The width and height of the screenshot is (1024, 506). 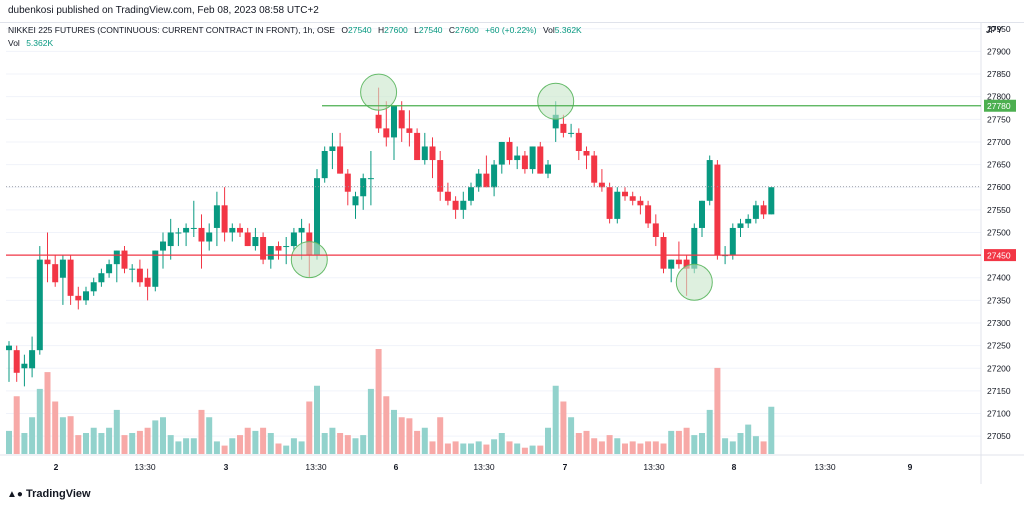 What do you see at coordinates (999, 391) in the screenshot?
I see `price-tick-label: 27150` at bounding box center [999, 391].